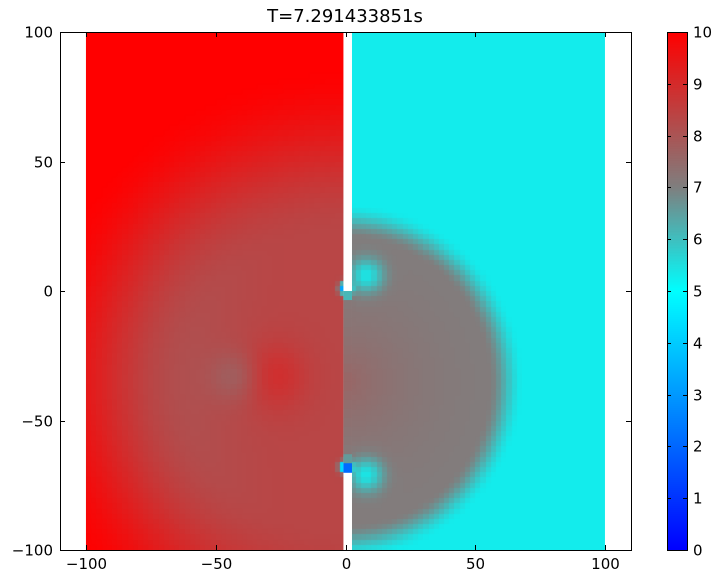  Describe the element at coordinates (698, 499) in the screenshot. I see `colorbar-tick-label: 1` at that location.